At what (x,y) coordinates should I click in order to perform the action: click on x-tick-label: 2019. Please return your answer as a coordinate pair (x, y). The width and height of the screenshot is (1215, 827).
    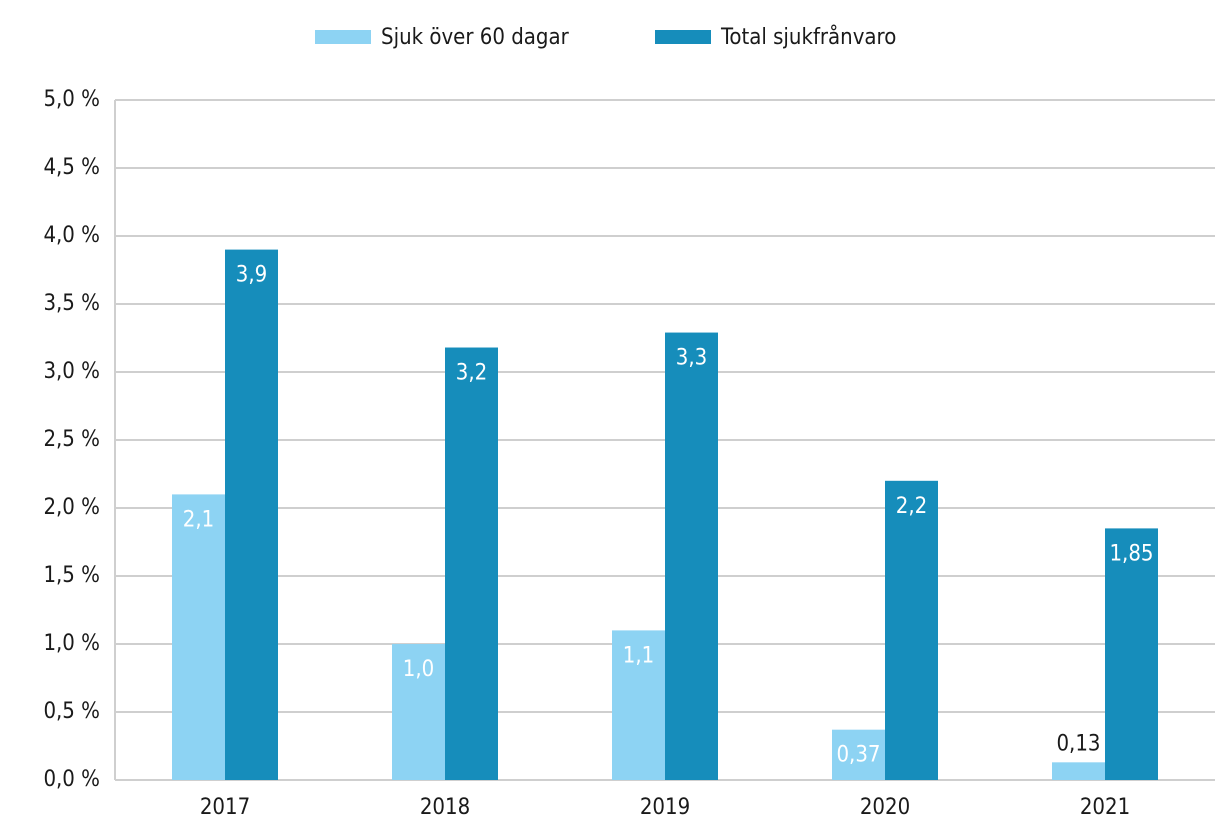
    Looking at the image, I should click on (665, 807).